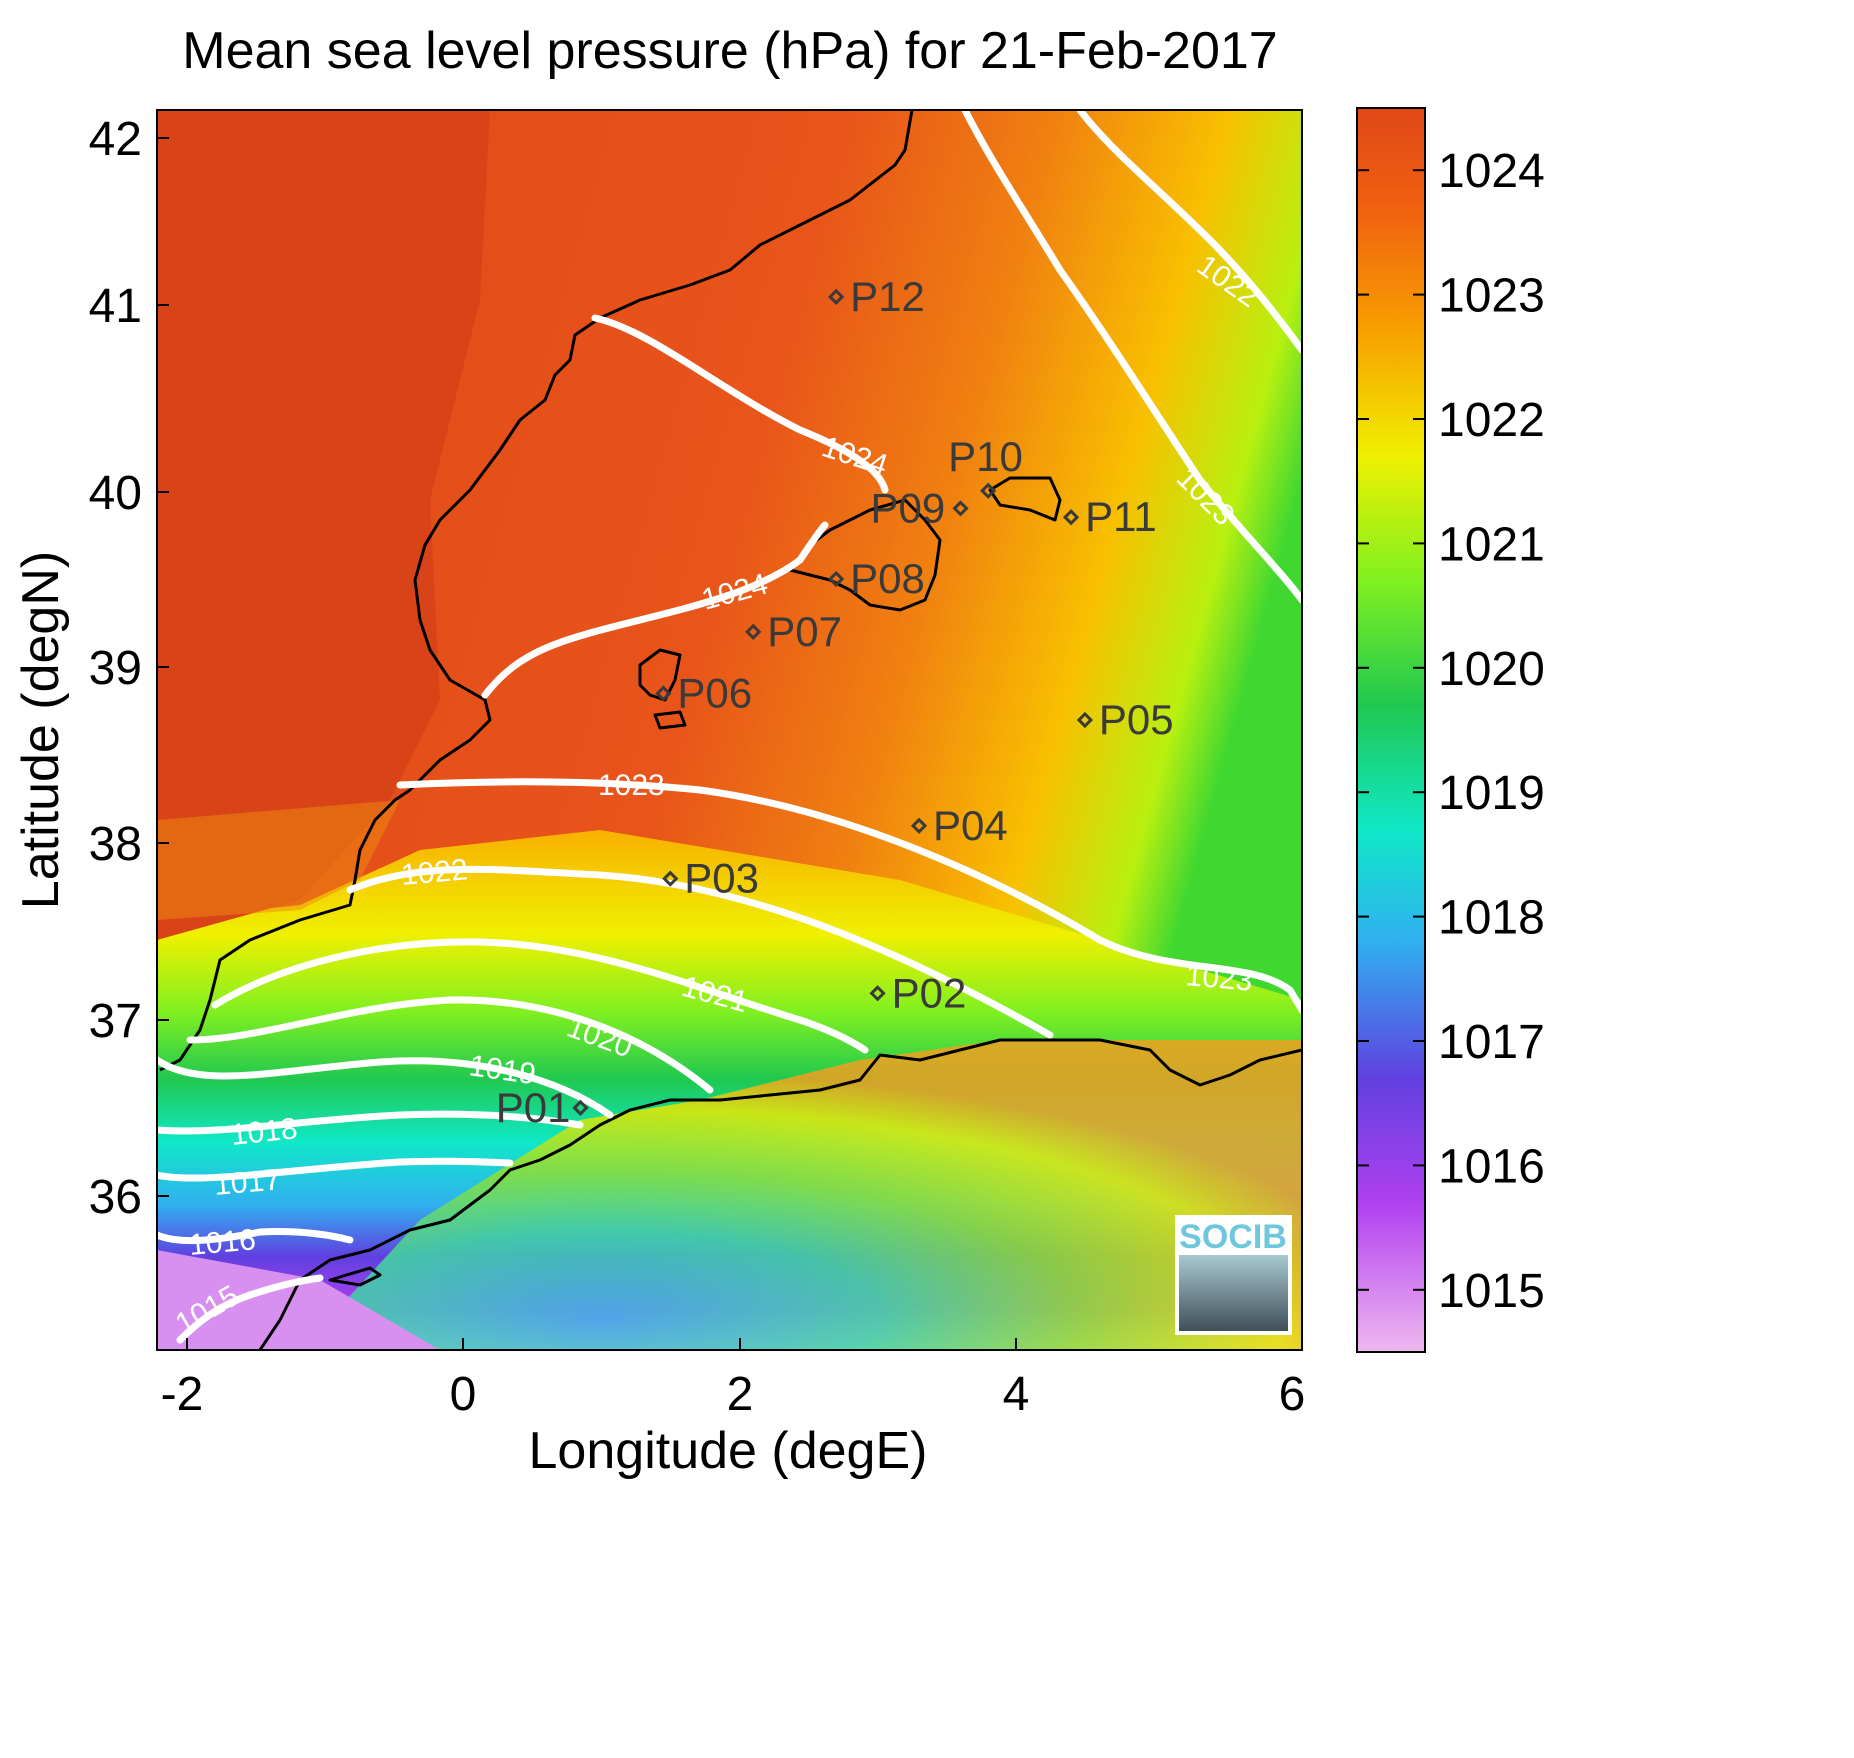  I want to click on y-tick-label: 42, so click(115, 139).